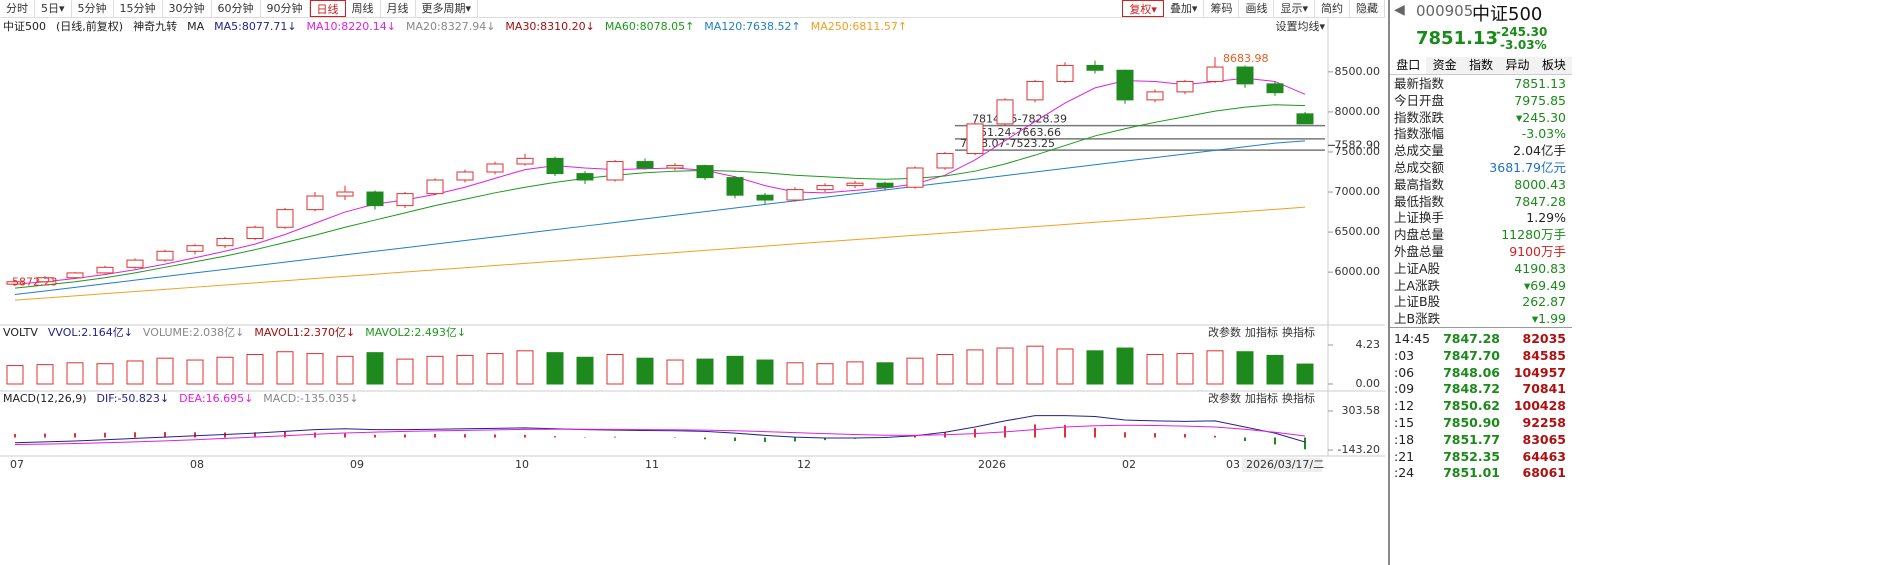  Describe the element at coordinates (1419, 184) in the screenshot. I see `quote-label: 最高指数` at that location.